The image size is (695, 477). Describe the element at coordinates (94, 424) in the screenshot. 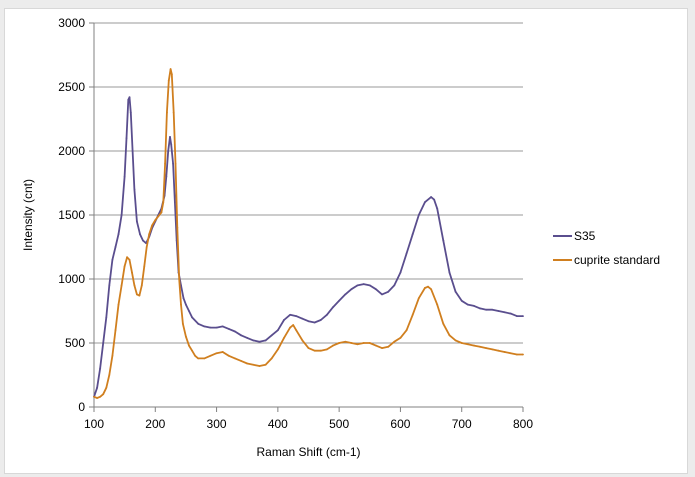

I see `x-tick-label: 100` at that location.